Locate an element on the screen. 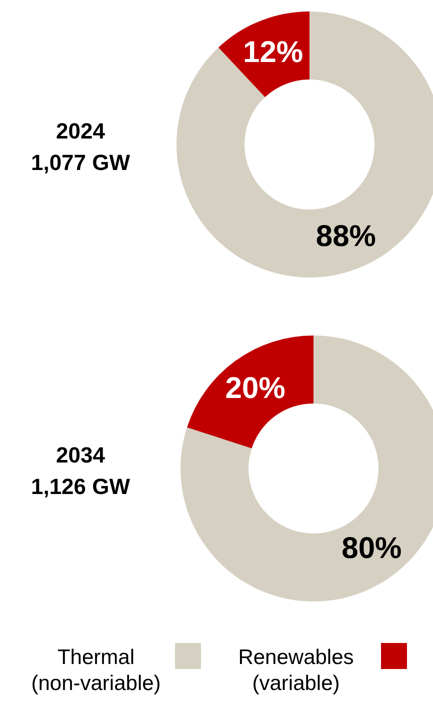 Image resolution: width=433 pixels, height=718 pixels. data-label: 12% is located at coordinates (273, 52).